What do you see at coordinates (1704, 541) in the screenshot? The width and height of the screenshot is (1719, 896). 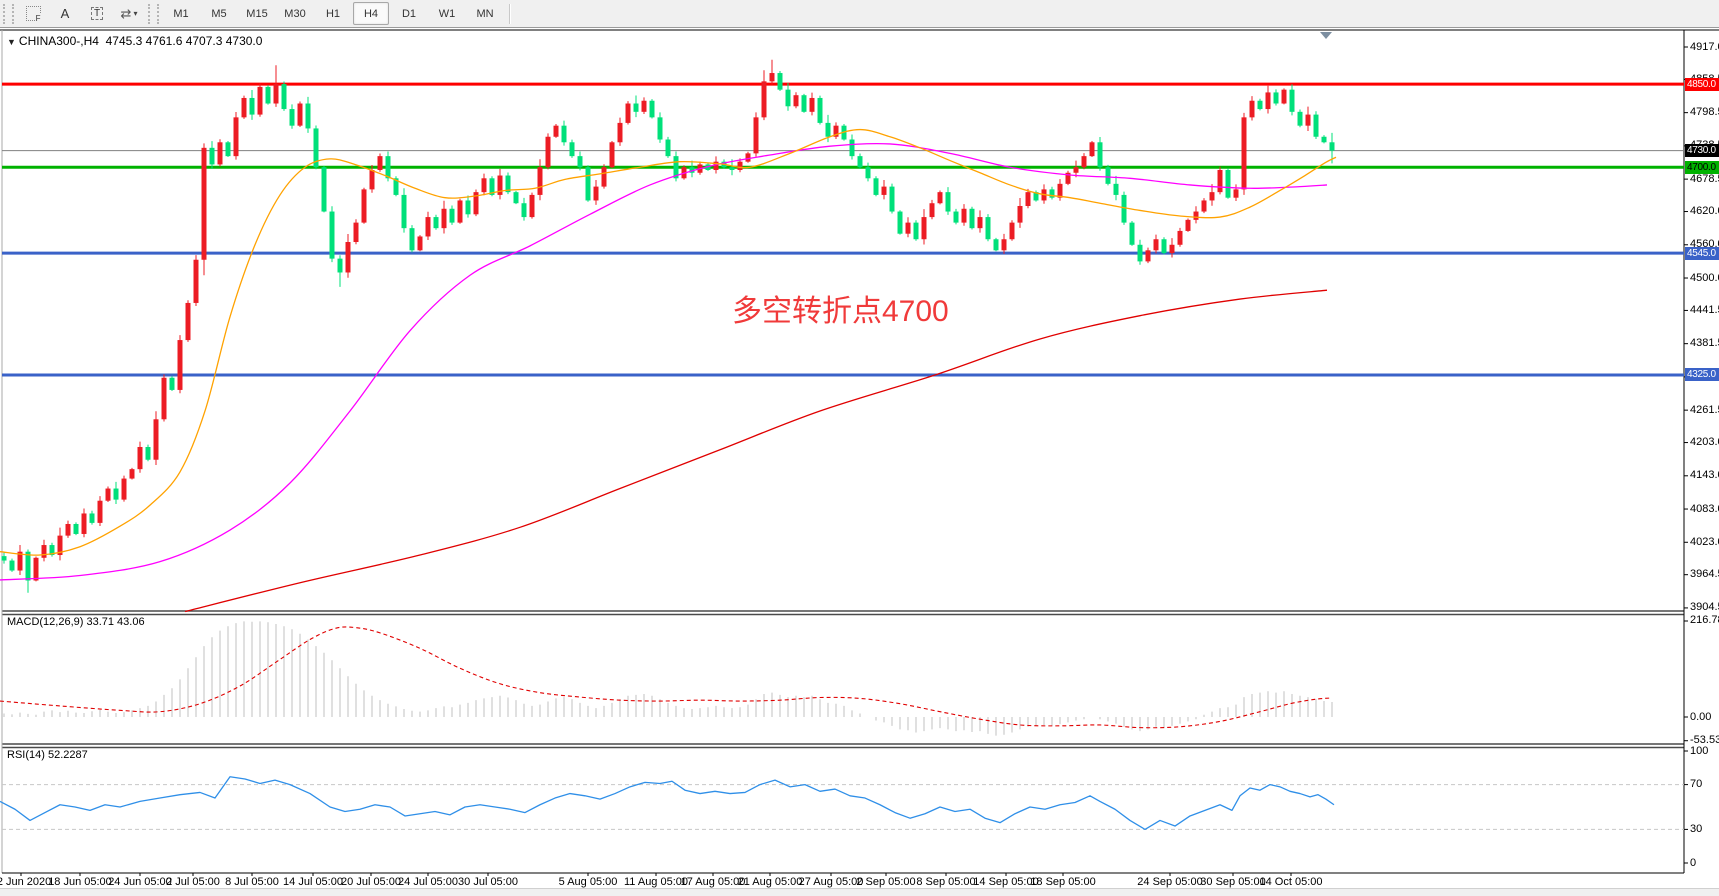 I see `price-tick-label: 4023.0` at bounding box center [1704, 541].